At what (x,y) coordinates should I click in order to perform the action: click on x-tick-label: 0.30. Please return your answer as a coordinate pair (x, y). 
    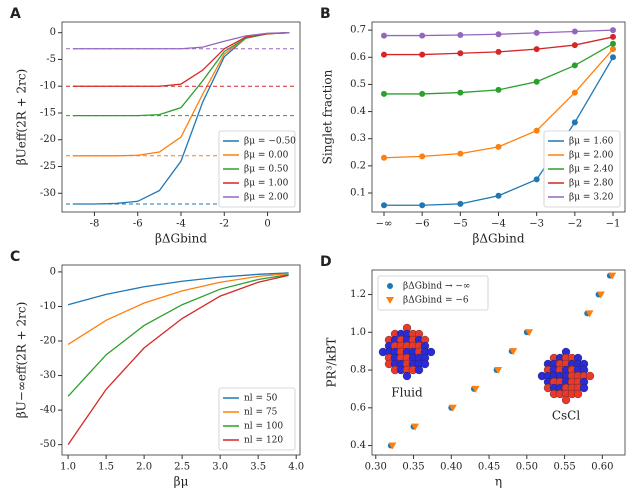
    Looking at the image, I should click on (376, 467).